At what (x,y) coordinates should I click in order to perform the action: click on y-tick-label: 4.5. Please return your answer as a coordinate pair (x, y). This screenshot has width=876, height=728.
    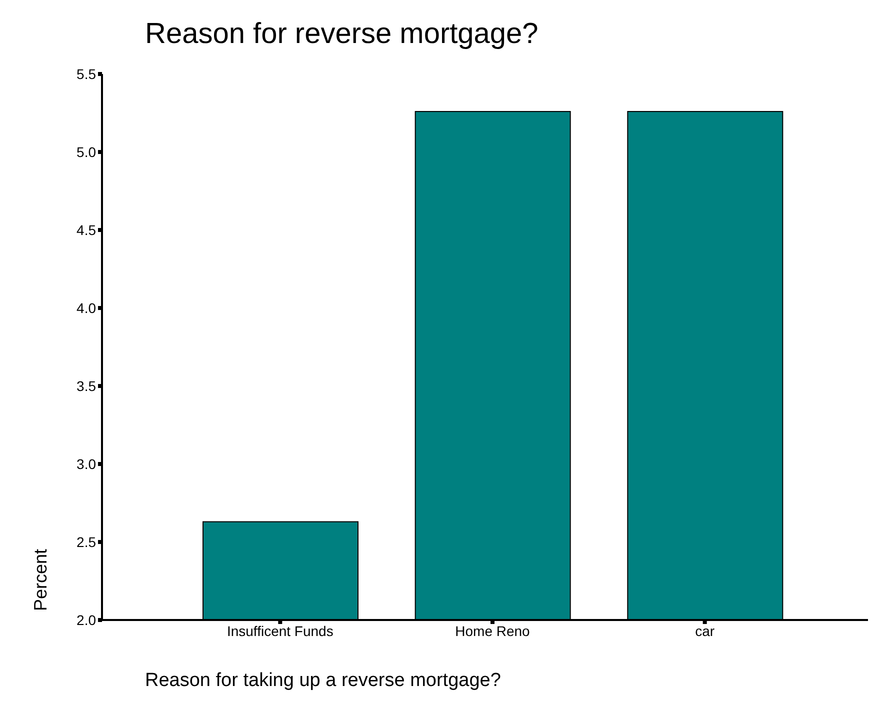
    Looking at the image, I should click on (86, 230).